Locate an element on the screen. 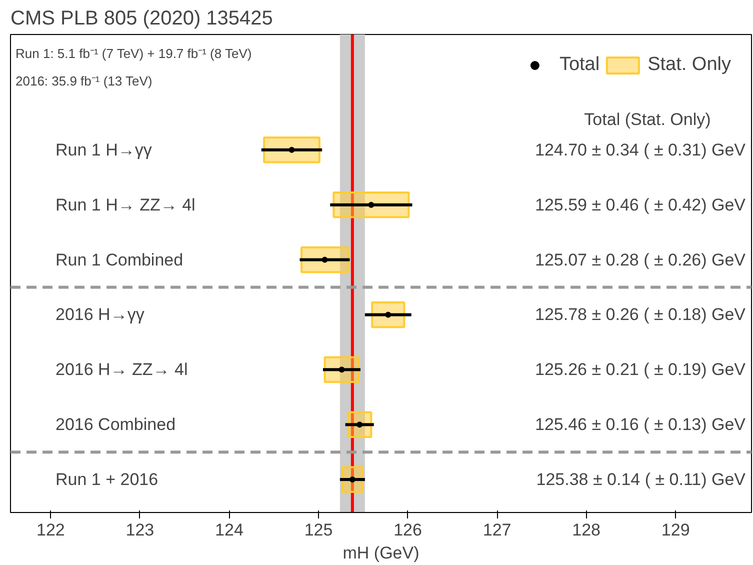 Image resolution: width=753 pixels, height=565 pixels. y-tick-label: 2016 H→ ZZ→ 4l is located at coordinates (122, 370).